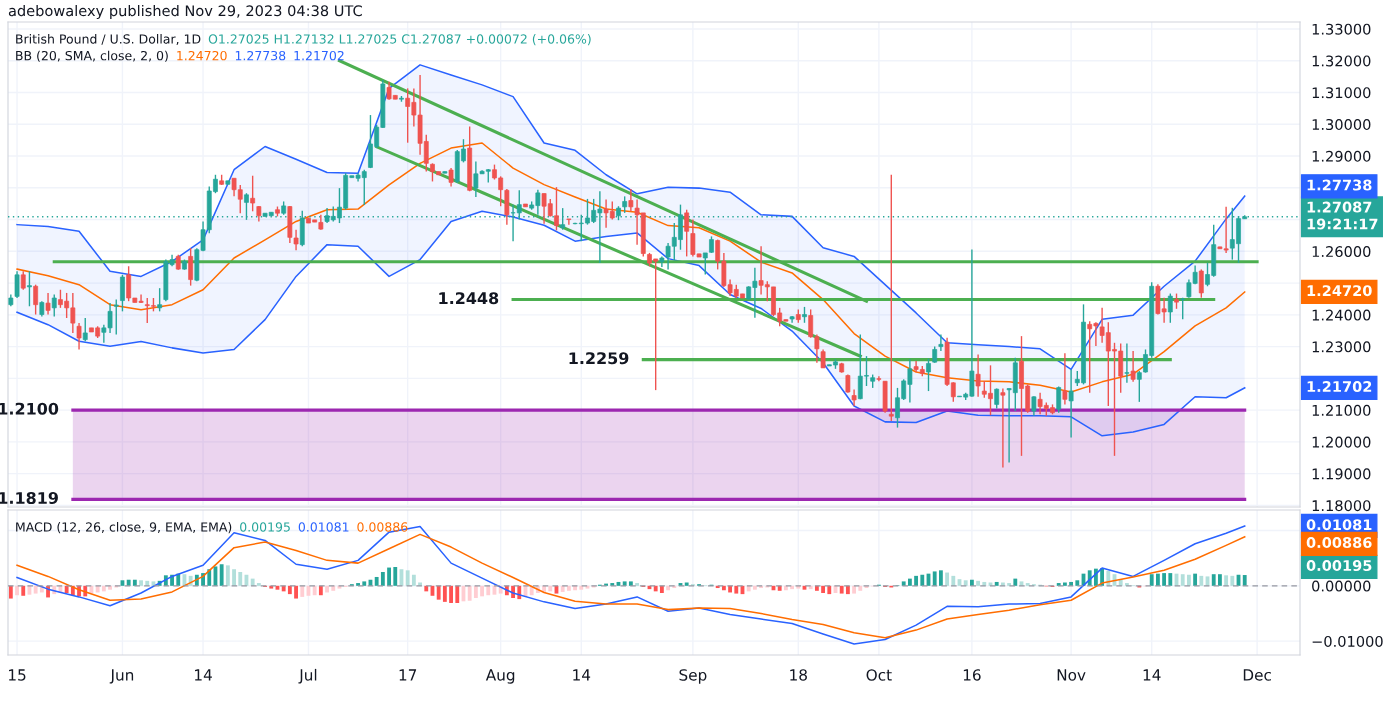 The image size is (1383, 721). Describe the element at coordinates (323, 527) in the screenshot. I see `annotation: 0.01081` at that location.